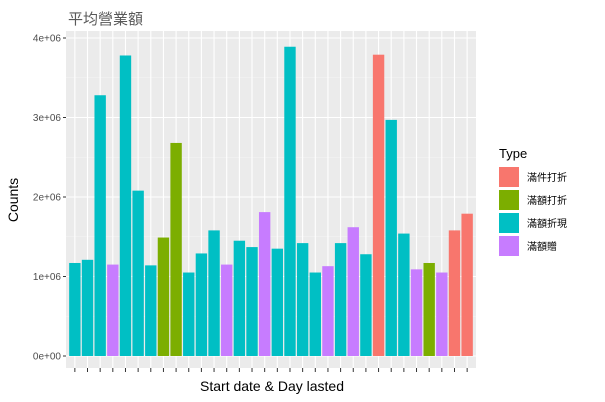 The image size is (605, 402). I want to click on legend-label: 滿額打折, so click(547, 200).